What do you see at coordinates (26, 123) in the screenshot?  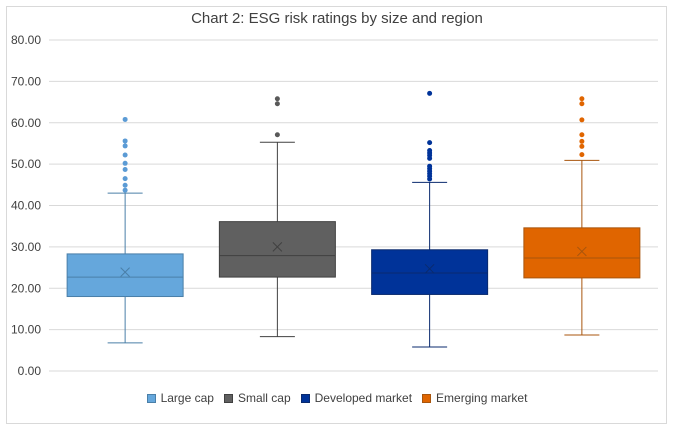 I see `y-tick-label: 60.00` at bounding box center [26, 123].